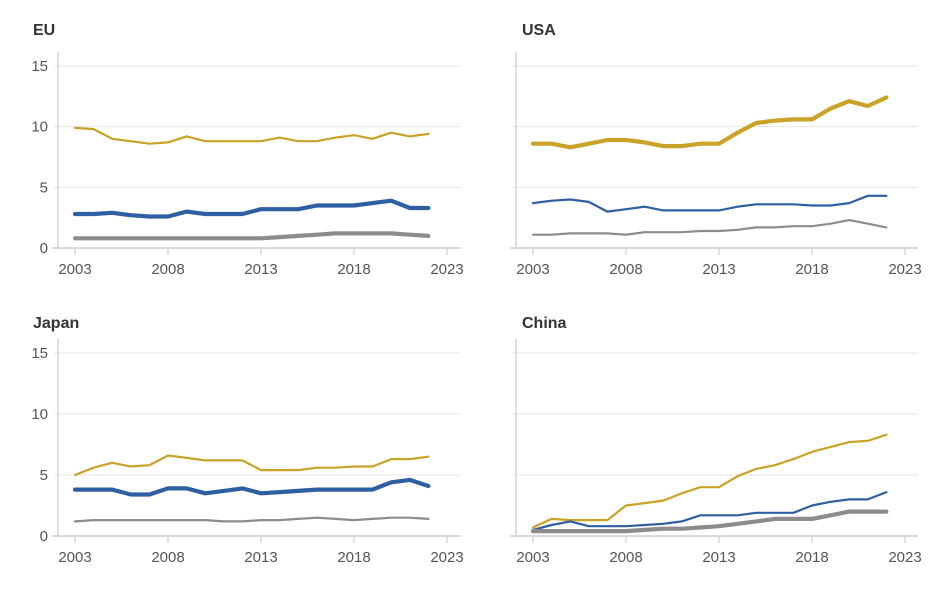 Image resolution: width=946 pixels, height=592 pixels. Describe the element at coordinates (44, 30) in the screenshot. I see `panel-title: EU` at that location.